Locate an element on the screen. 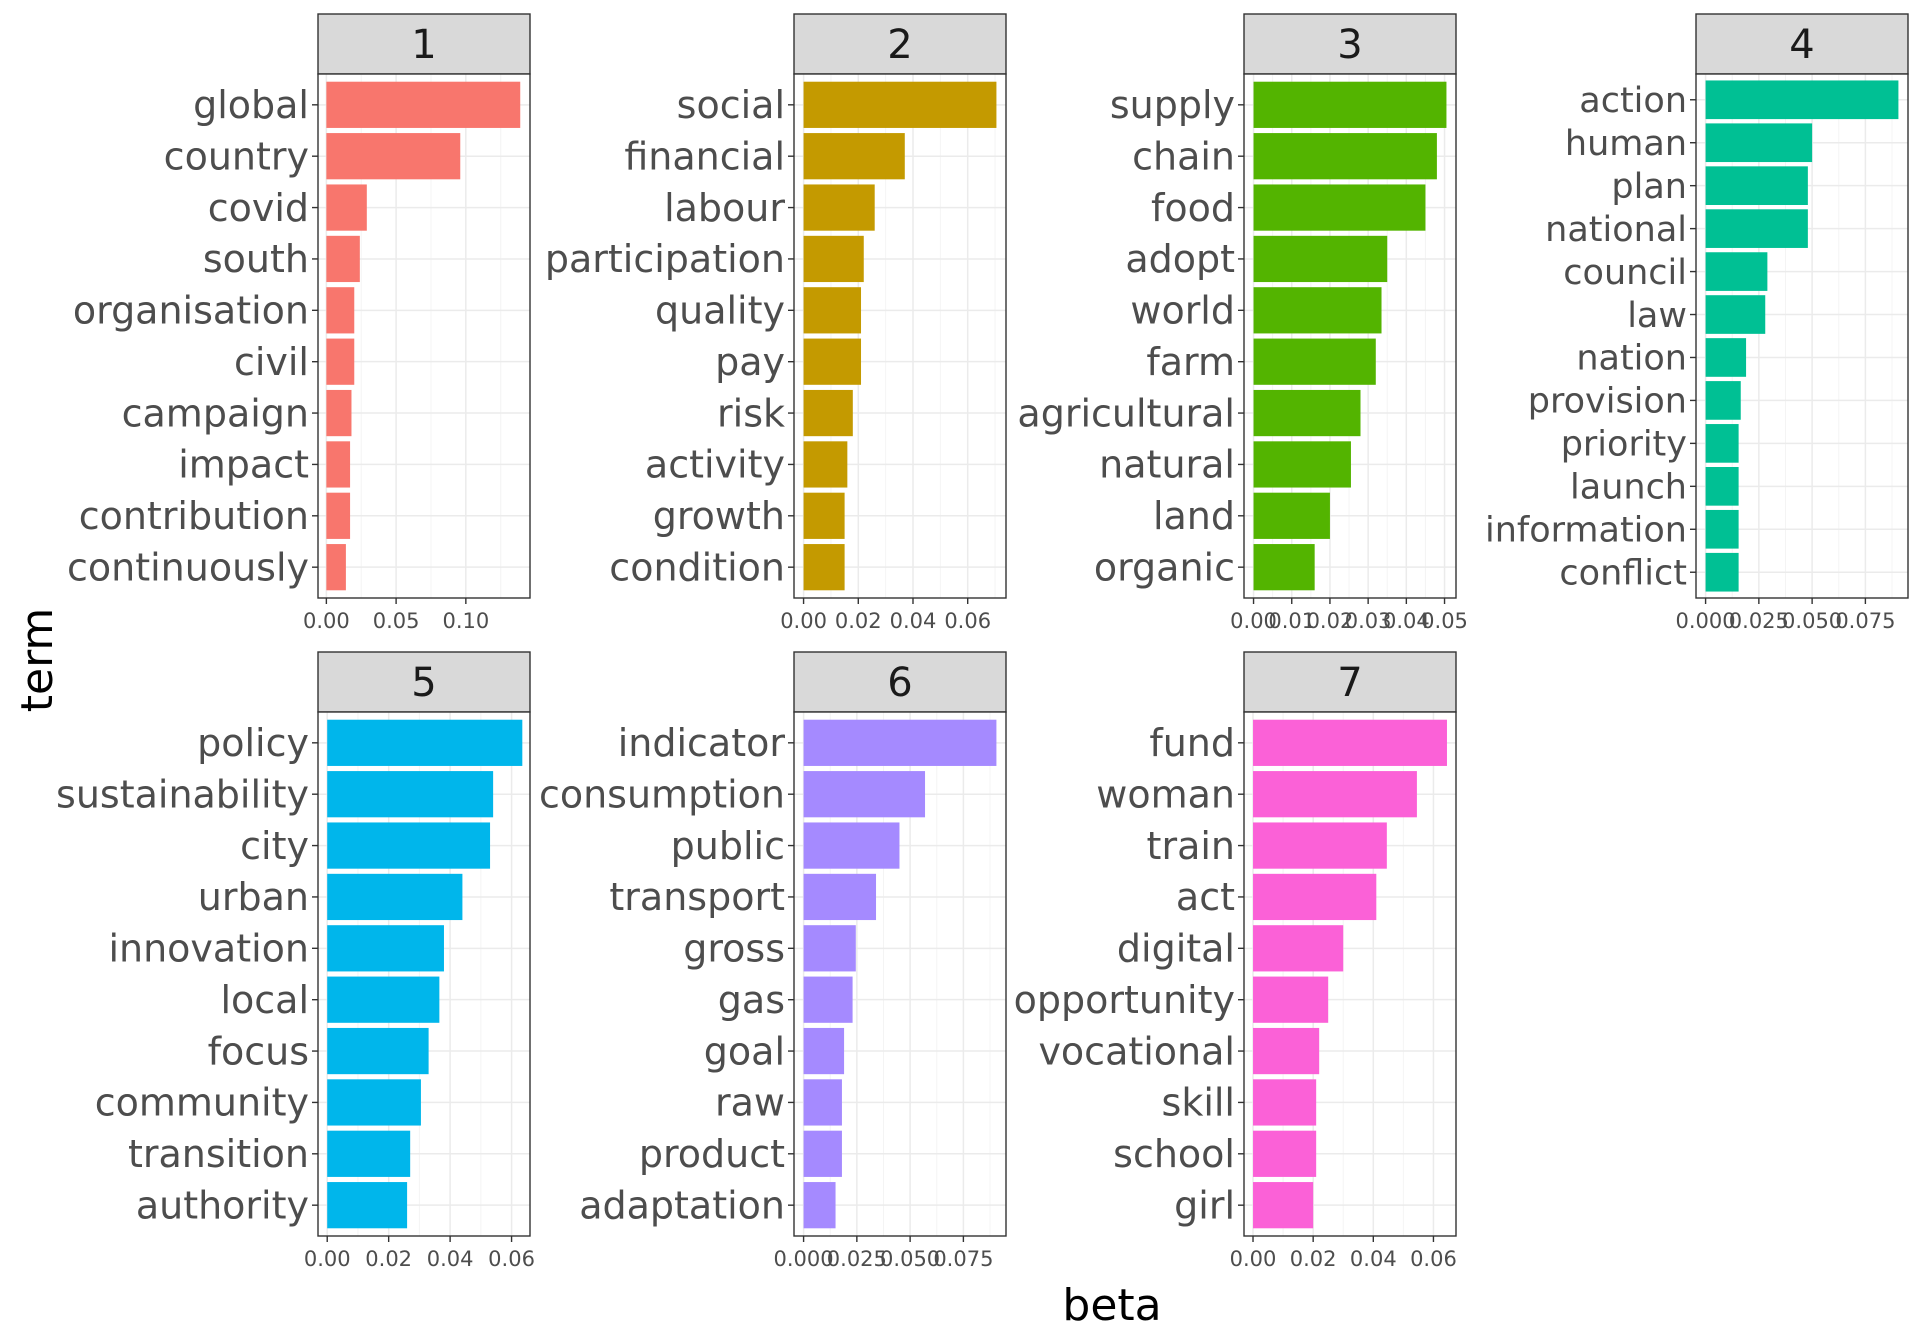  bar-woman is located at coordinates (1335, 794).